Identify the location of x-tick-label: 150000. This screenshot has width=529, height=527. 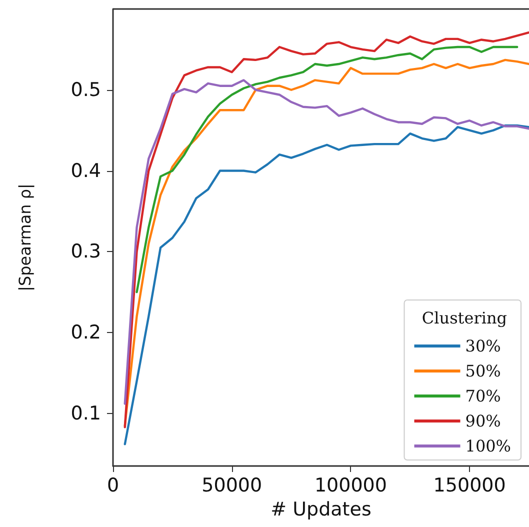
(469, 485).